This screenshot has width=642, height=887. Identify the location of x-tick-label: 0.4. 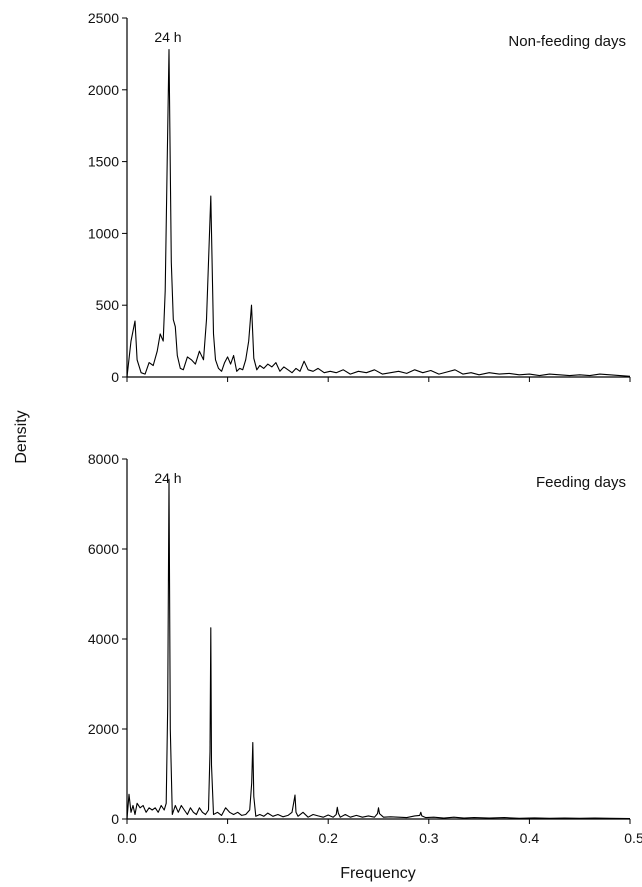
(530, 838).